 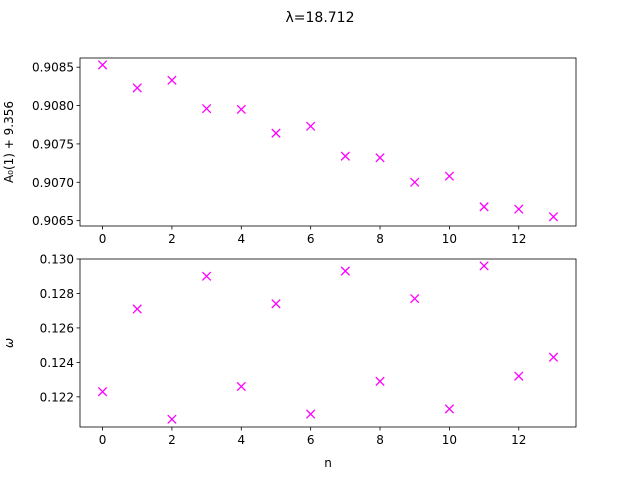 What do you see at coordinates (9, 142) in the screenshot?
I see `y-axis-label: A₀(1) + 9.356` at bounding box center [9, 142].